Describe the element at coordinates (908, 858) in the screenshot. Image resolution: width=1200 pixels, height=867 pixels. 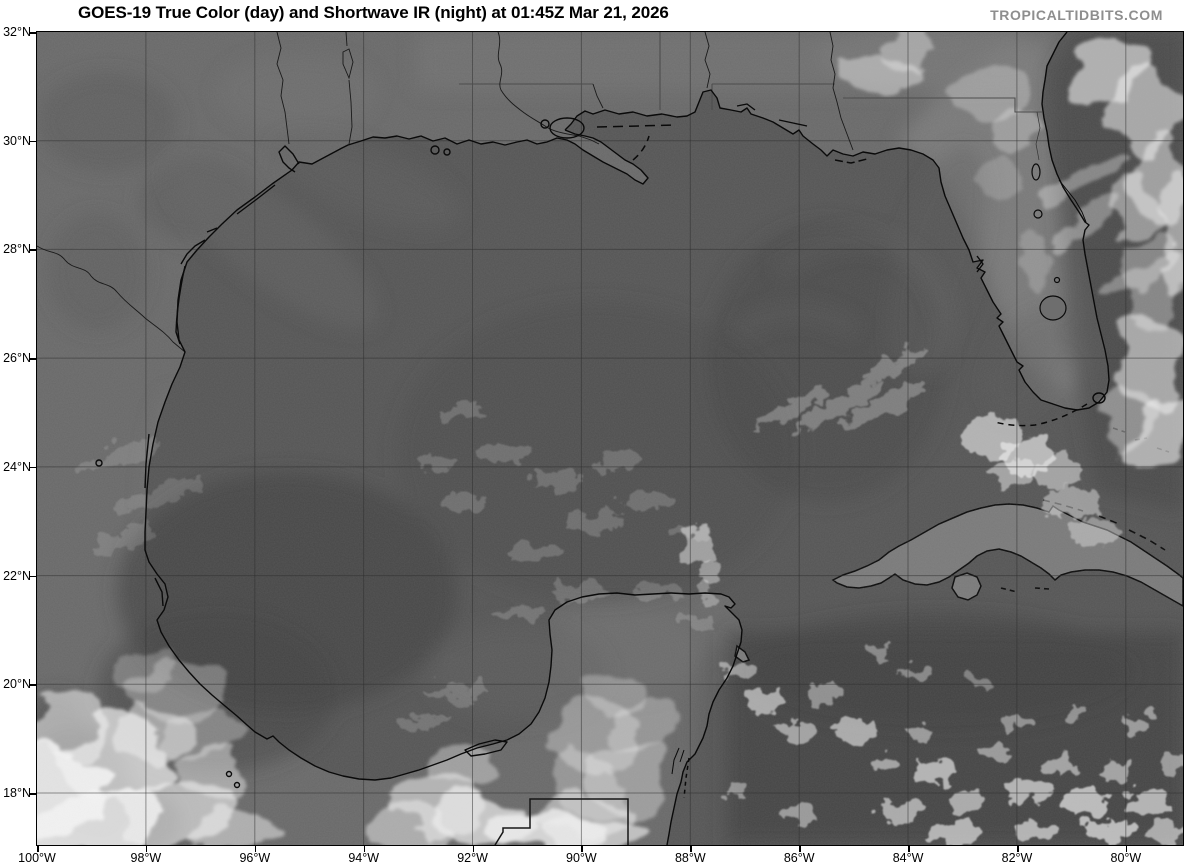
I see `lon-tick-label: 84°W` at that location.